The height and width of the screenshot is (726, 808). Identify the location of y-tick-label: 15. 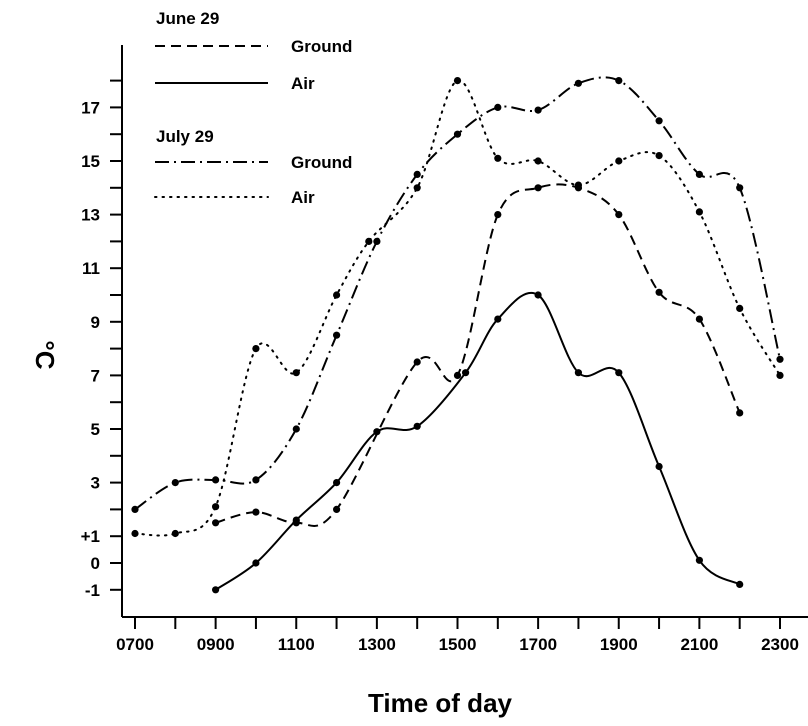
(90, 161).